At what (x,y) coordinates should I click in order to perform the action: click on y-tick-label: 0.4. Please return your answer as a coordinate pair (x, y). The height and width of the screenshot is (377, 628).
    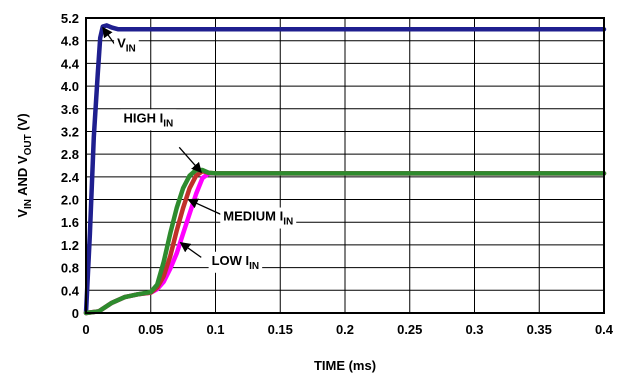
    Looking at the image, I should click on (70, 290).